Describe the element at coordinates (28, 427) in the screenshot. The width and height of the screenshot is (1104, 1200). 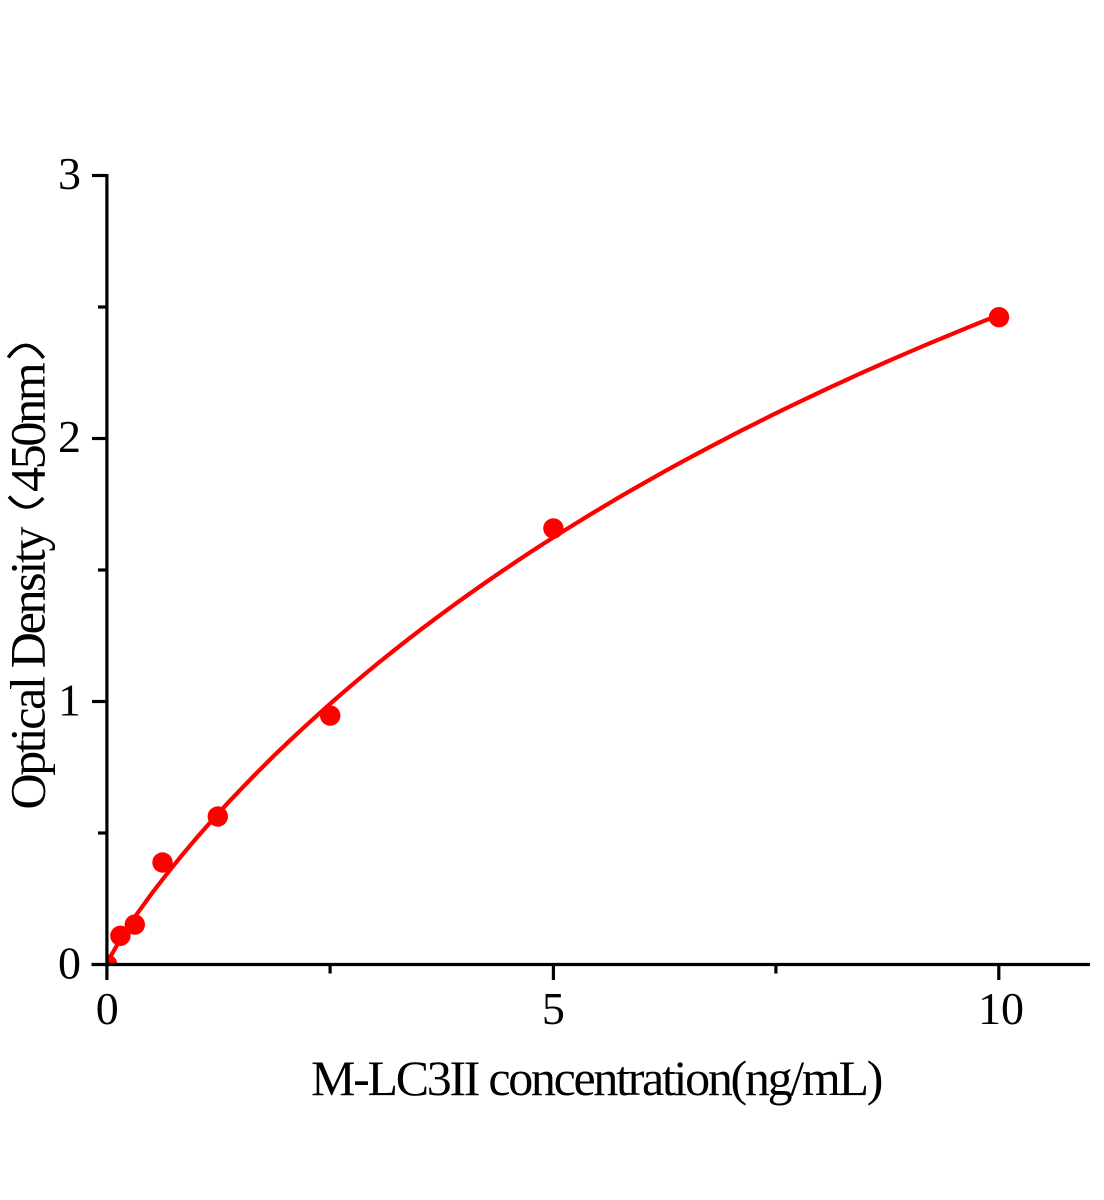
I see `svg-text: 450nm` at that location.